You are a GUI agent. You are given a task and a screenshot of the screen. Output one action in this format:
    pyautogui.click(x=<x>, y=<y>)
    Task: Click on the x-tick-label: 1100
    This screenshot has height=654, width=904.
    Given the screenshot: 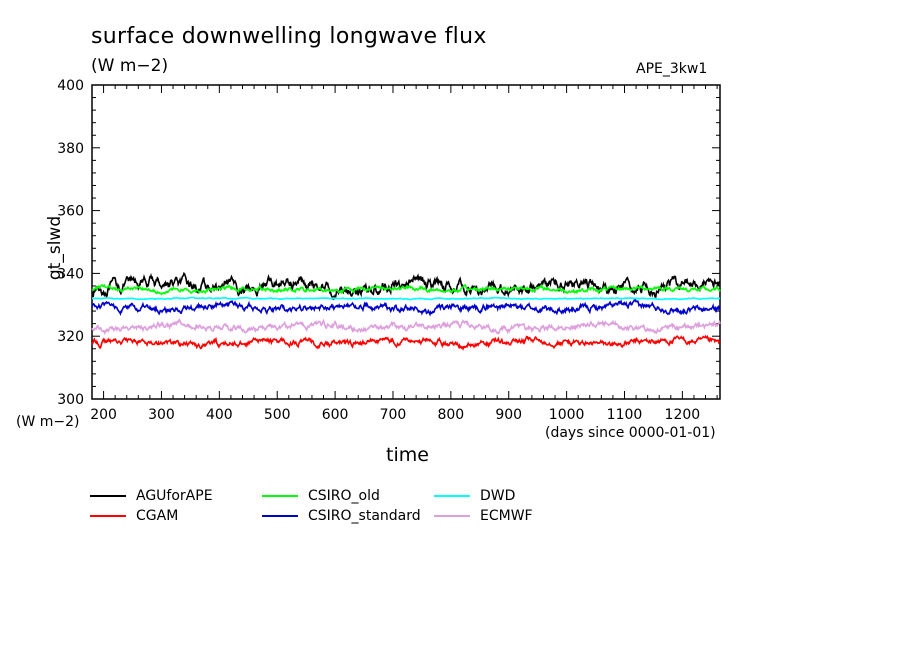 What is the action you would take?
    pyautogui.click(x=625, y=415)
    